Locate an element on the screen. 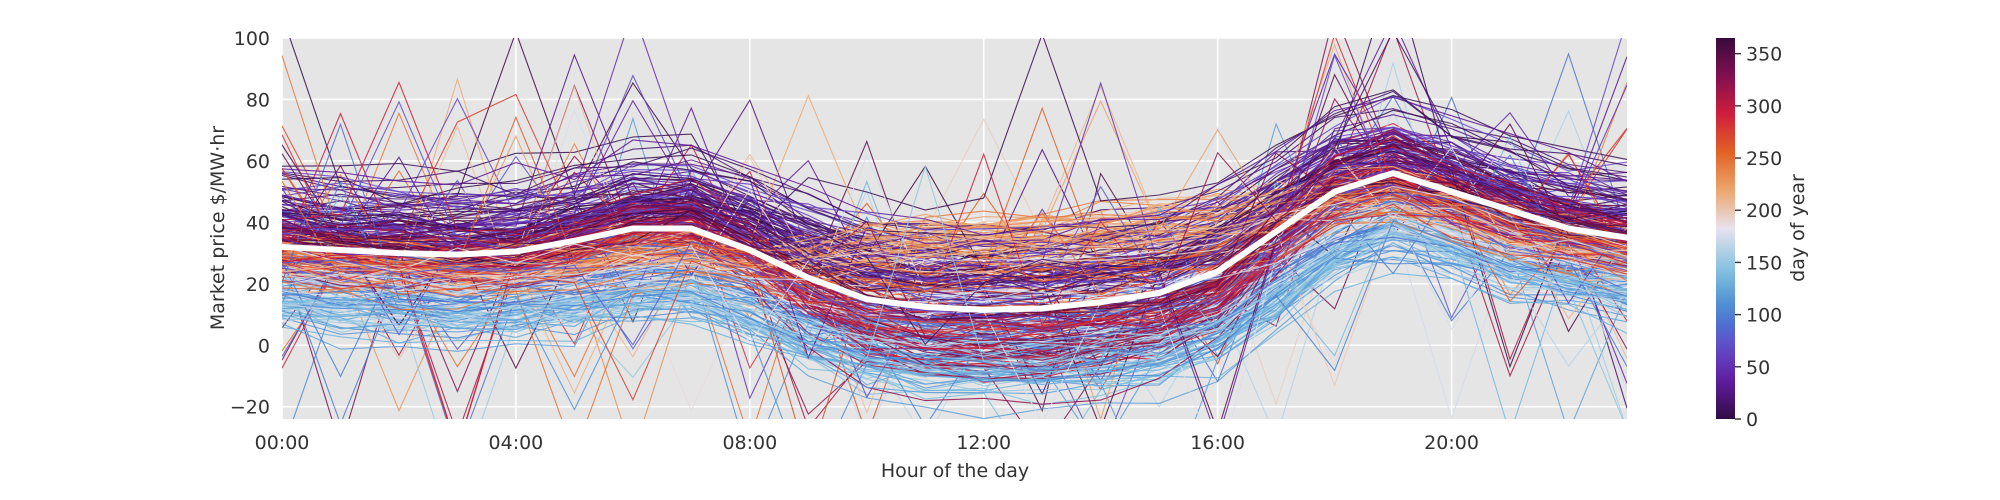 This screenshot has width=2000, height=500. colorbar-tick-label: 0 is located at coordinates (1752, 420).